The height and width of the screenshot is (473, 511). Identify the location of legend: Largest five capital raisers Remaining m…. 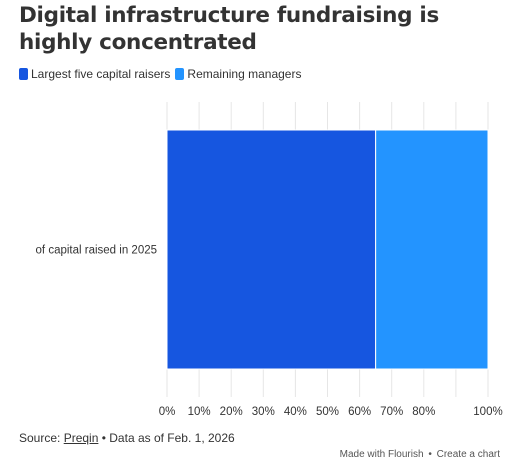
(162, 74).